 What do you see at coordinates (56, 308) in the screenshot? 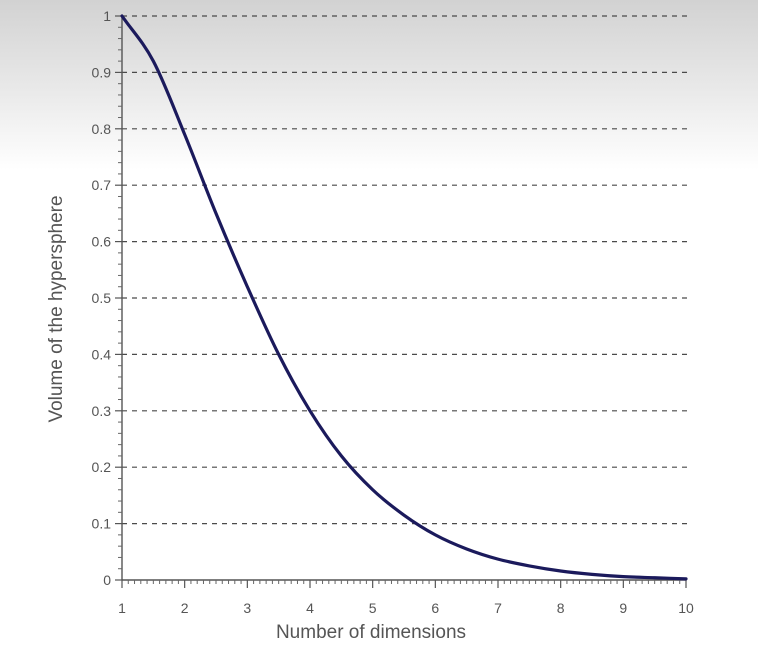
I see `y-axis-title: Volume of the hypersphere` at bounding box center [56, 308].